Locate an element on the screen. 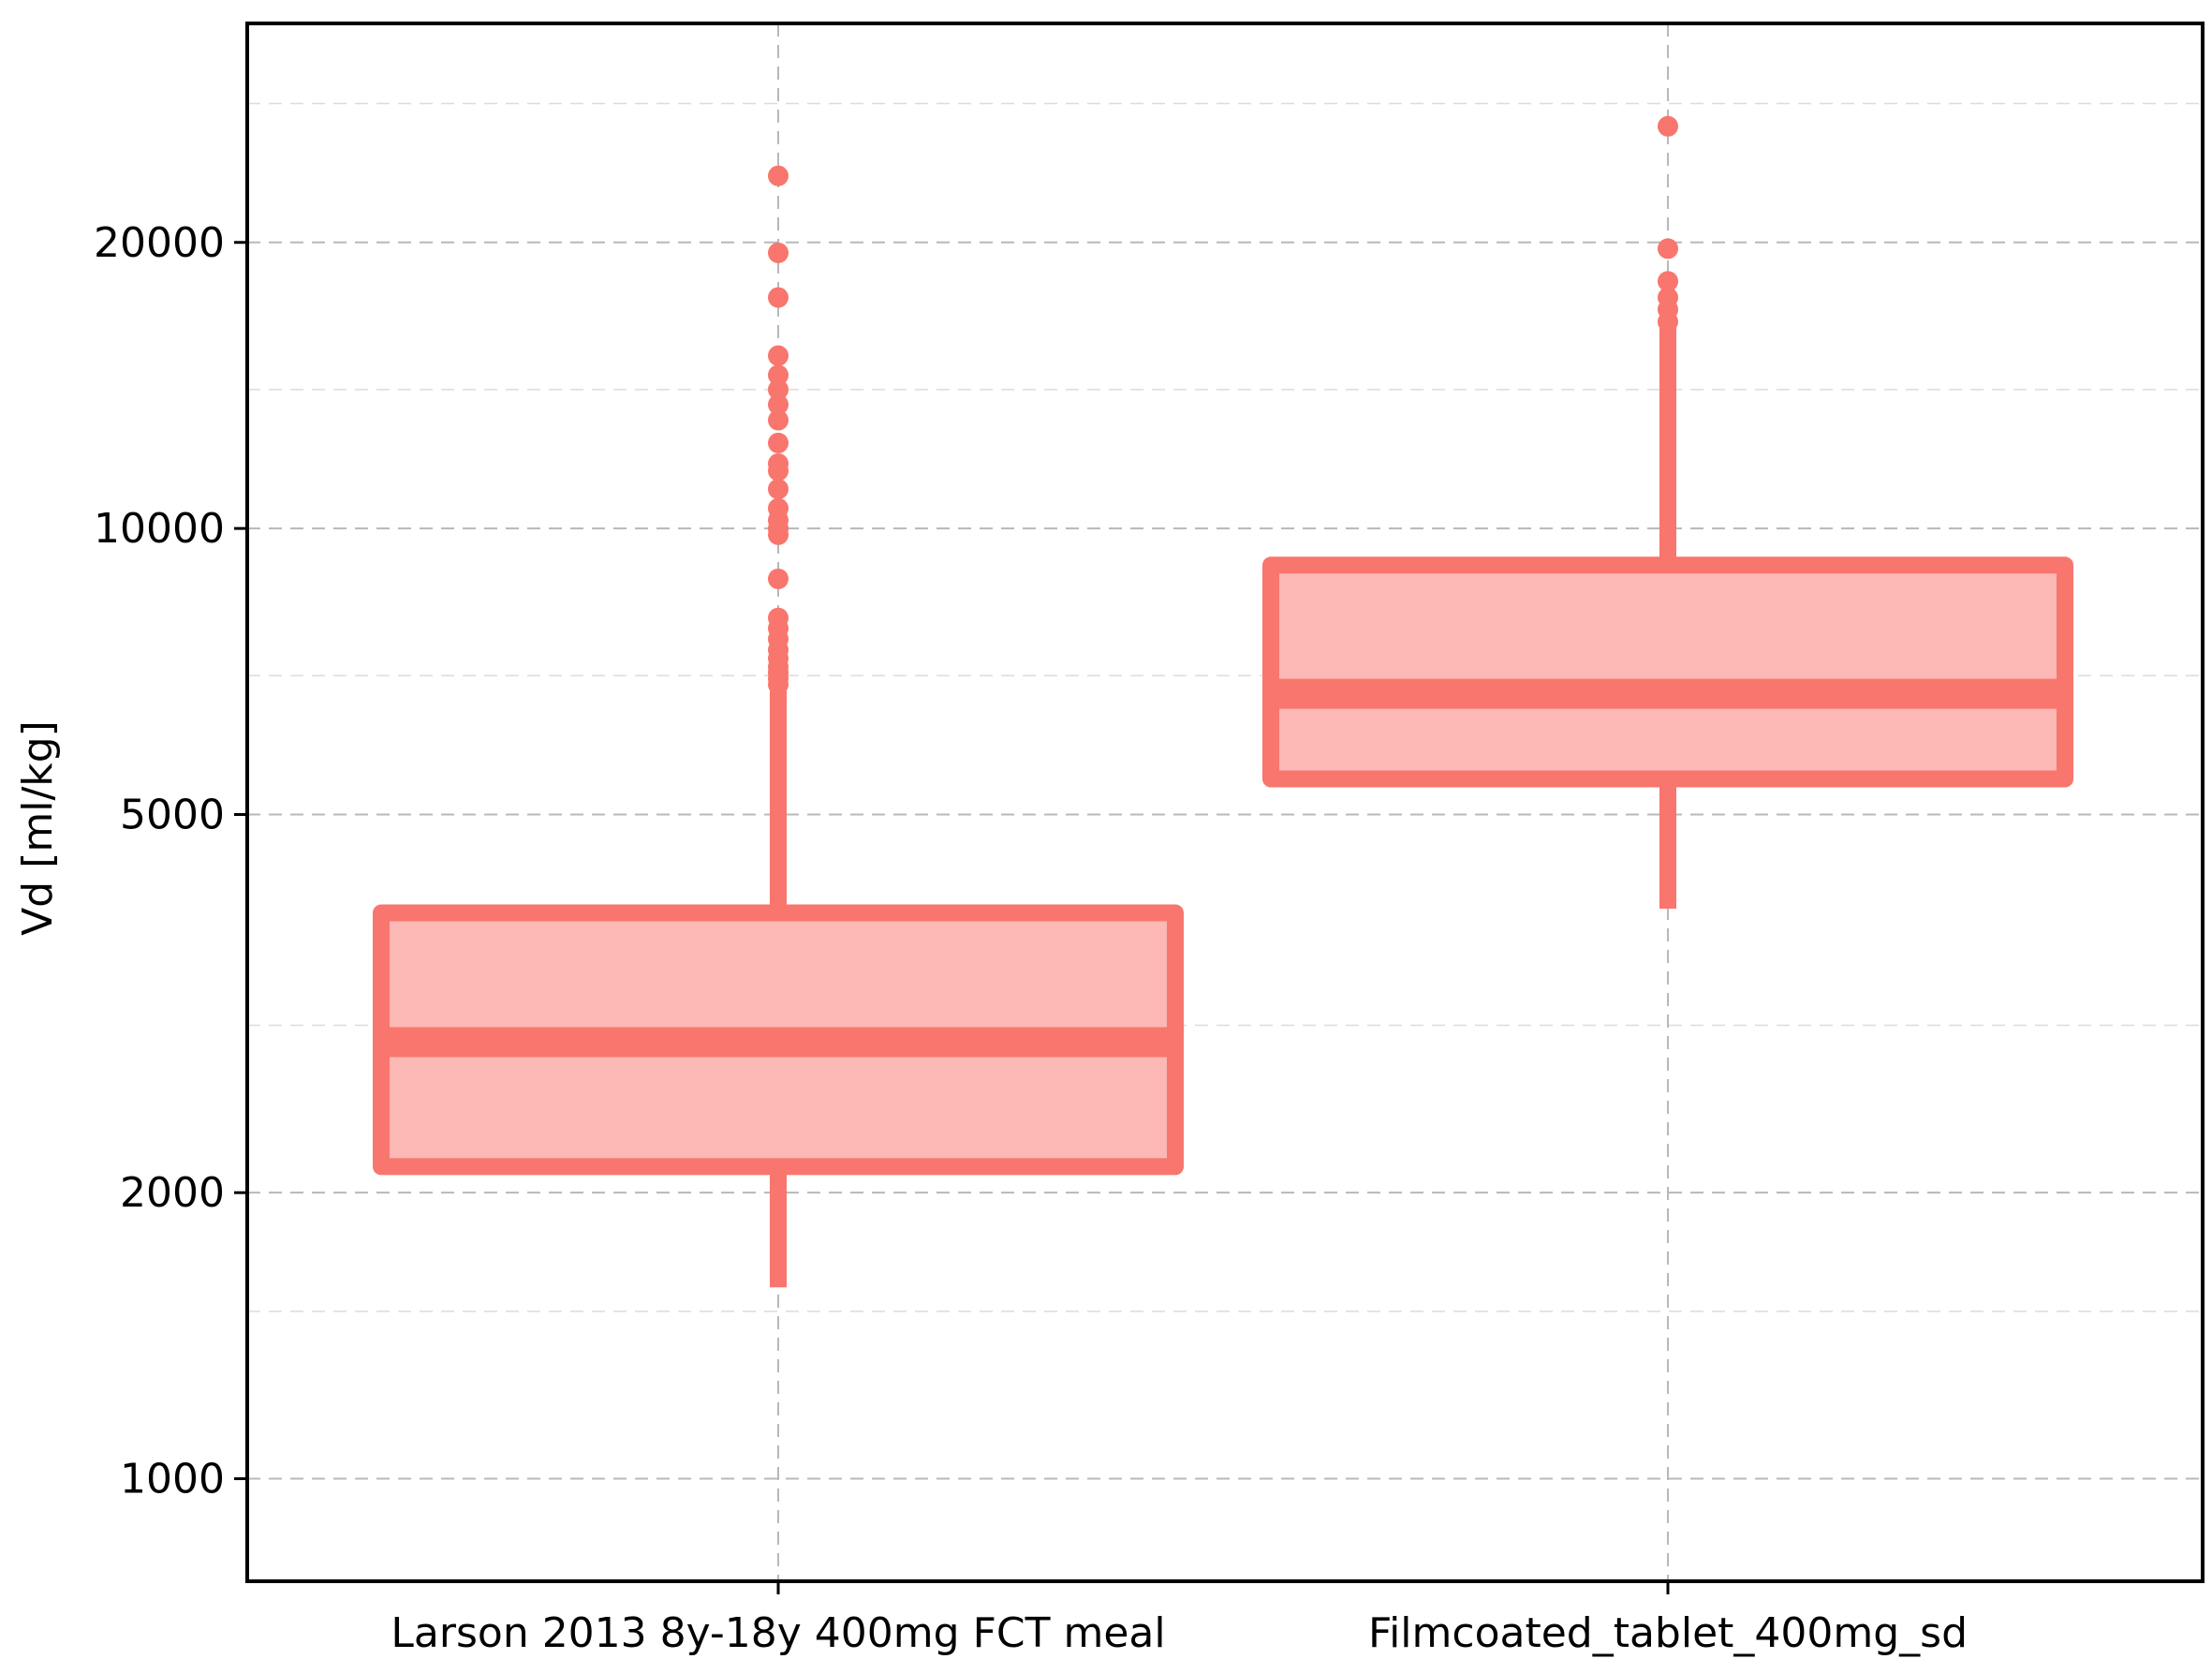  y-tick-label: 20000 is located at coordinates (160, 243).